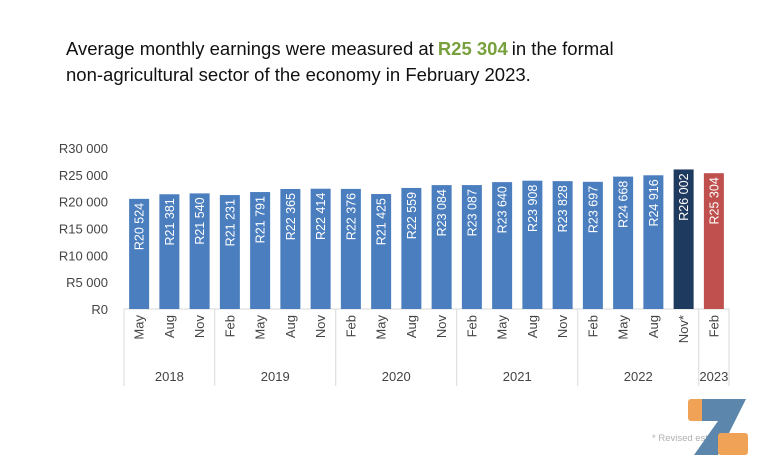  Describe the element at coordinates (140, 226) in the screenshot. I see `bar-data-label: R20 524` at that location.